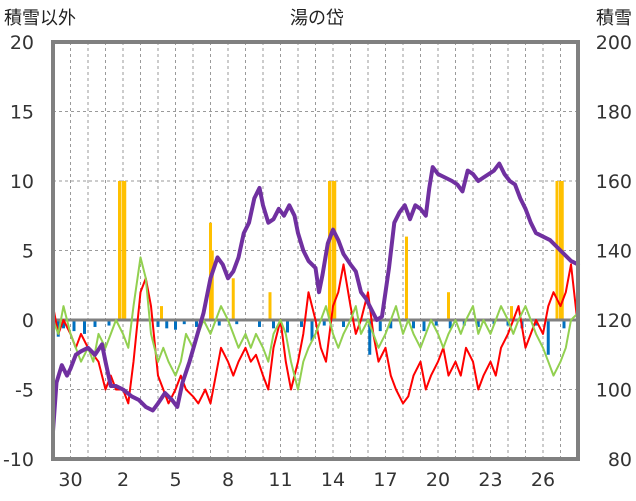 The width and height of the screenshot is (636, 501). Describe the element at coordinates (543, 480) in the screenshot. I see `x-tick-label: 26` at that location.